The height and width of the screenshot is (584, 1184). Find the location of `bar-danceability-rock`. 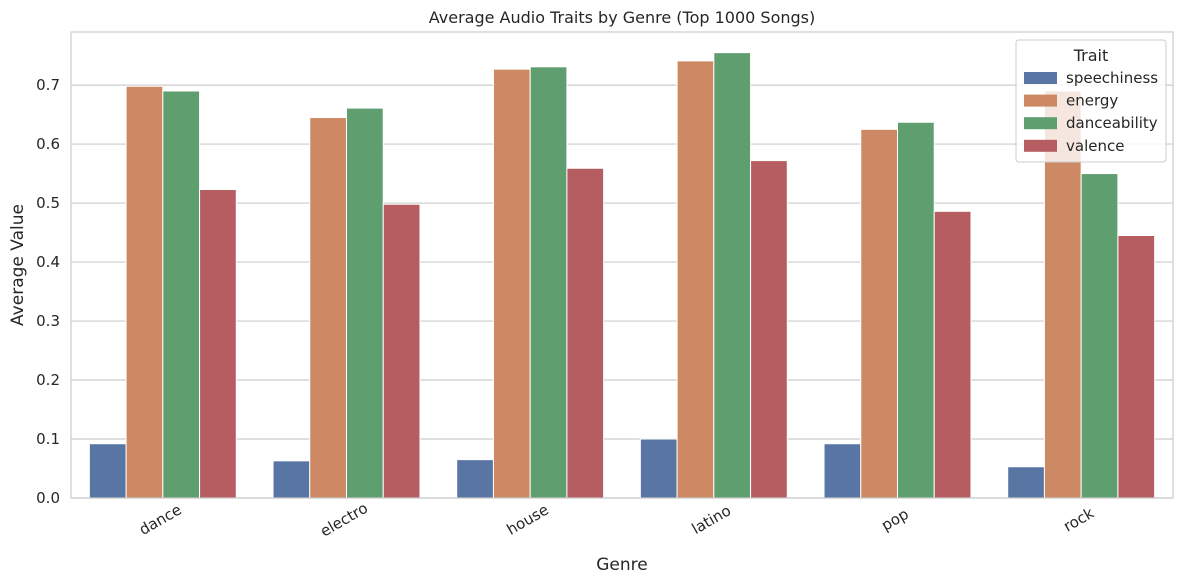

bar-danceability-rock is located at coordinates (1099, 336).